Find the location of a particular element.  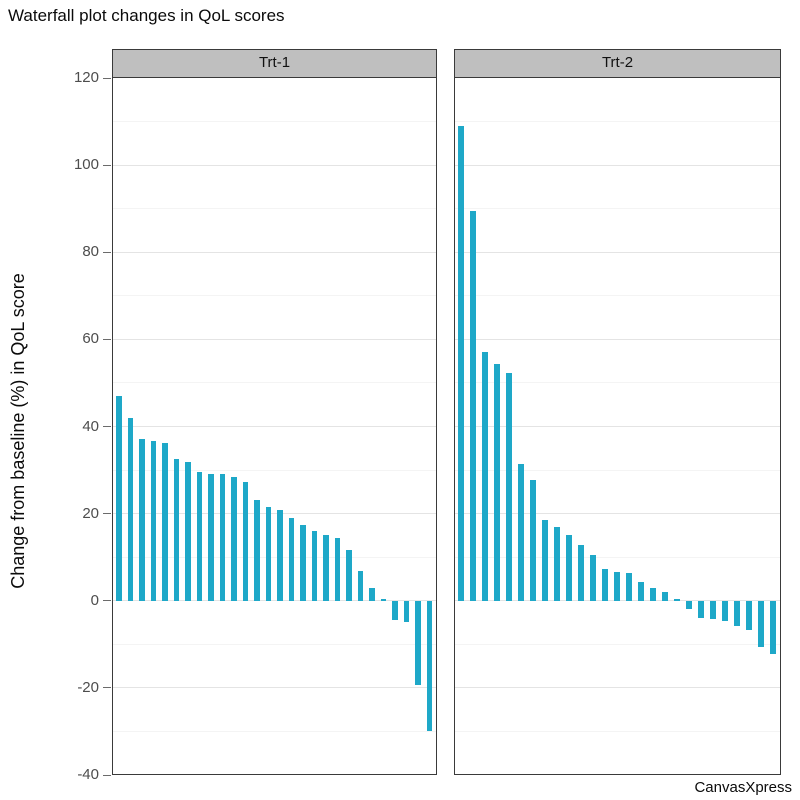

y-tick-label: -20 is located at coordinates (88, 687).